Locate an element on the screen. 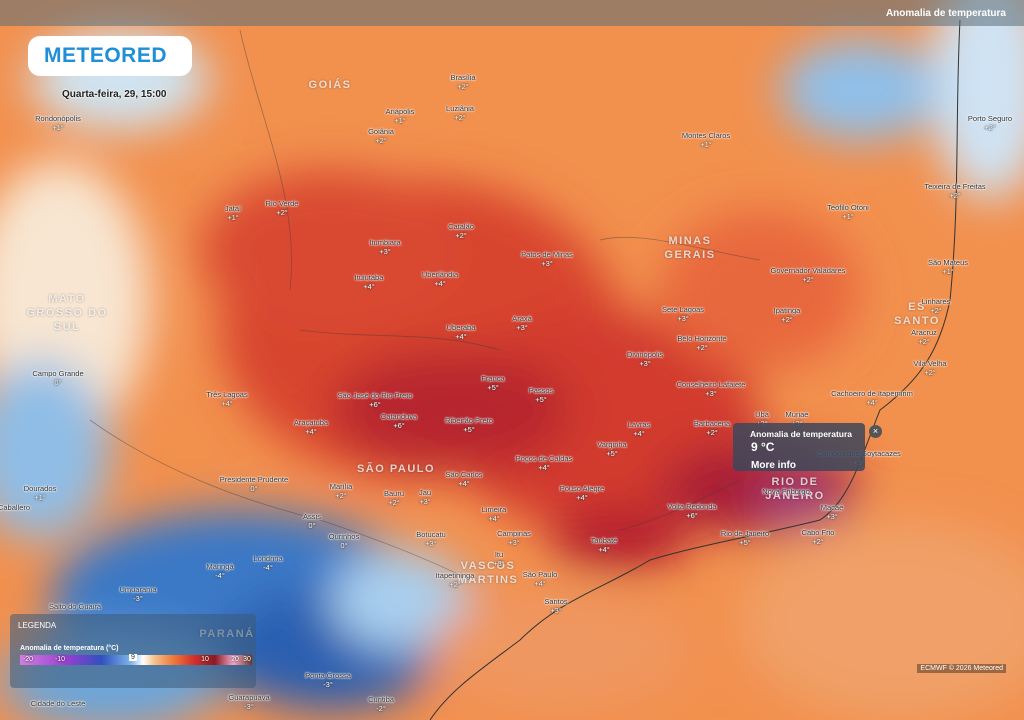 This screenshot has width=1024, height=720. city-label: Maringá -4° is located at coordinates (219, 571).